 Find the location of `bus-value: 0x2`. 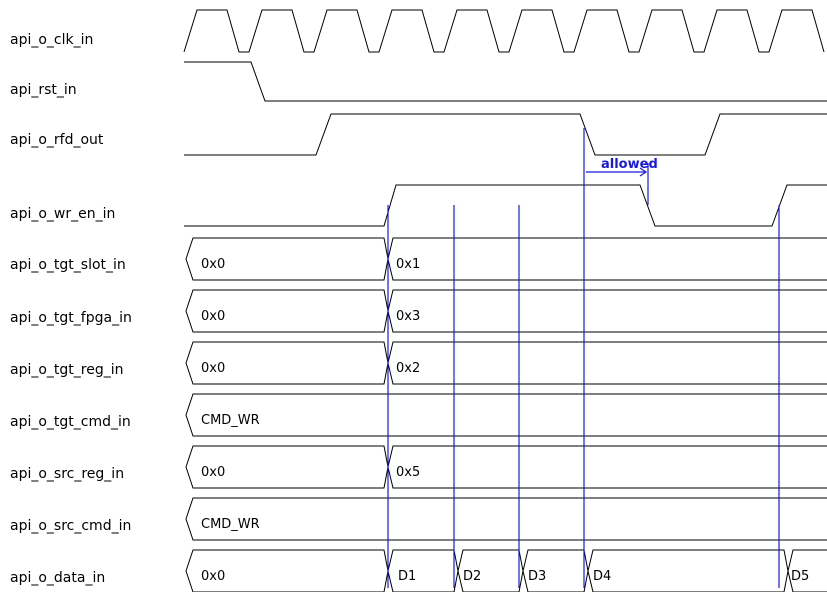

bus-value: 0x2 is located at coordinates (408, 368).